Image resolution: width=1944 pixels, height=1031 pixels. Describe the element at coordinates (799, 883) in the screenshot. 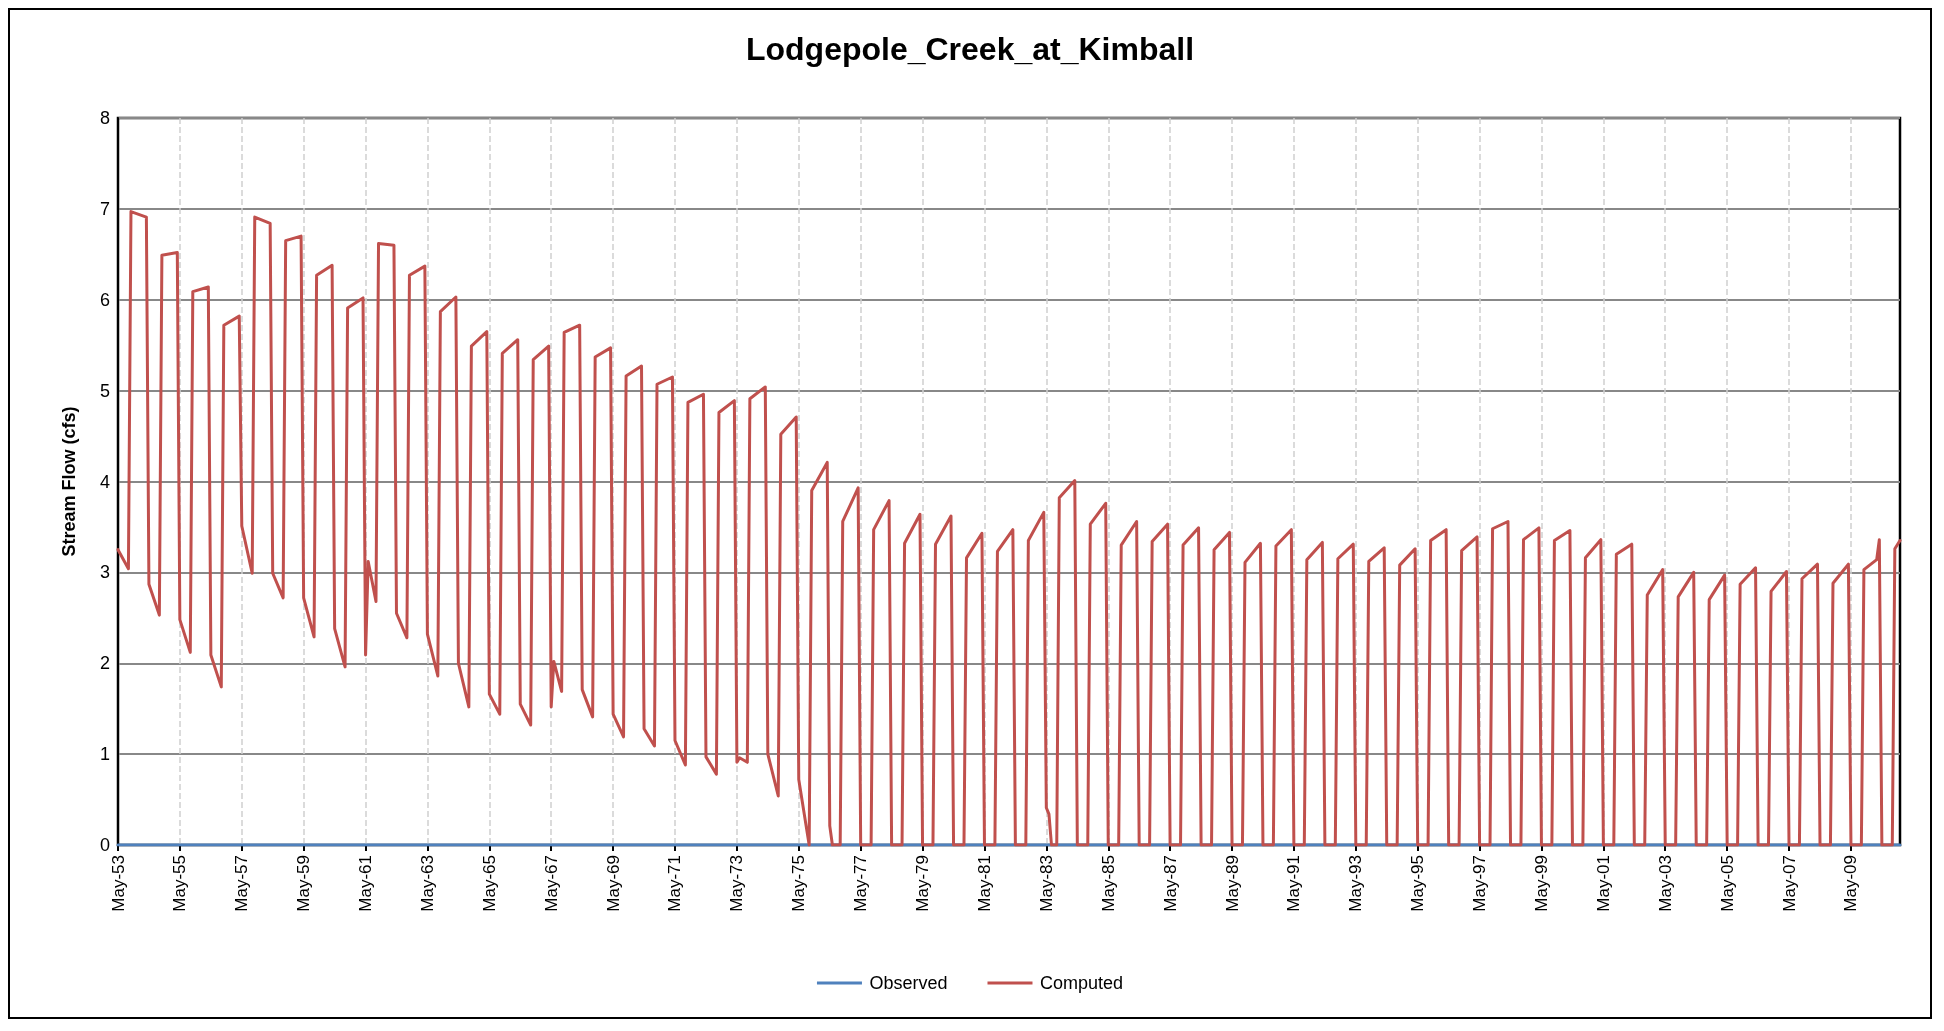

I see `x-tick-label: May-75` at that location.